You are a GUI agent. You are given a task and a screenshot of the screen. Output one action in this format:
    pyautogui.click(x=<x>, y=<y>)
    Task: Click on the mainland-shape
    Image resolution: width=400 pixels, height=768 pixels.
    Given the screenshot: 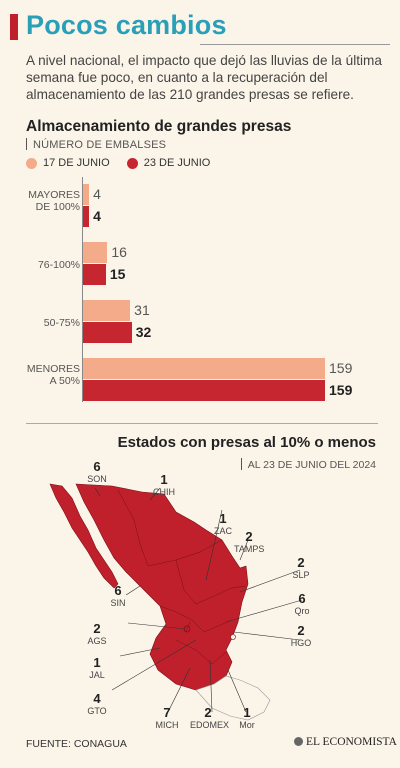 What is the action you would take?
    pyautogui.click(x=162, y=587)
    